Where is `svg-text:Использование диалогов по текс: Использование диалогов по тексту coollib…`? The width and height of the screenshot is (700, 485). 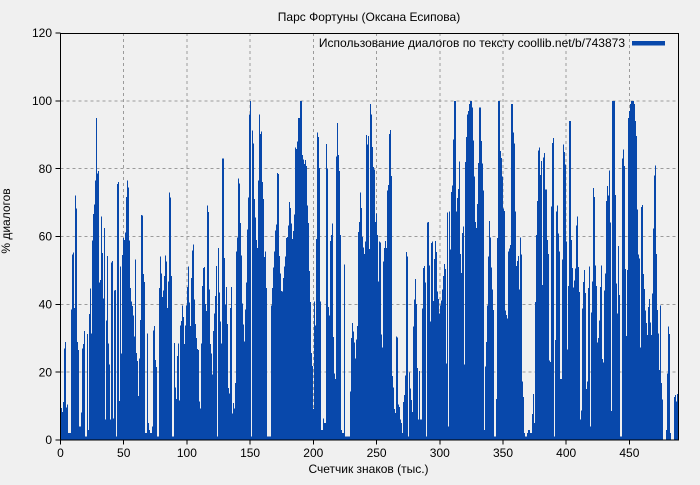 svg-text:Использование диалогов по текс: Использование диалогов по тексту coollib… is located at coordinates (472, 43).